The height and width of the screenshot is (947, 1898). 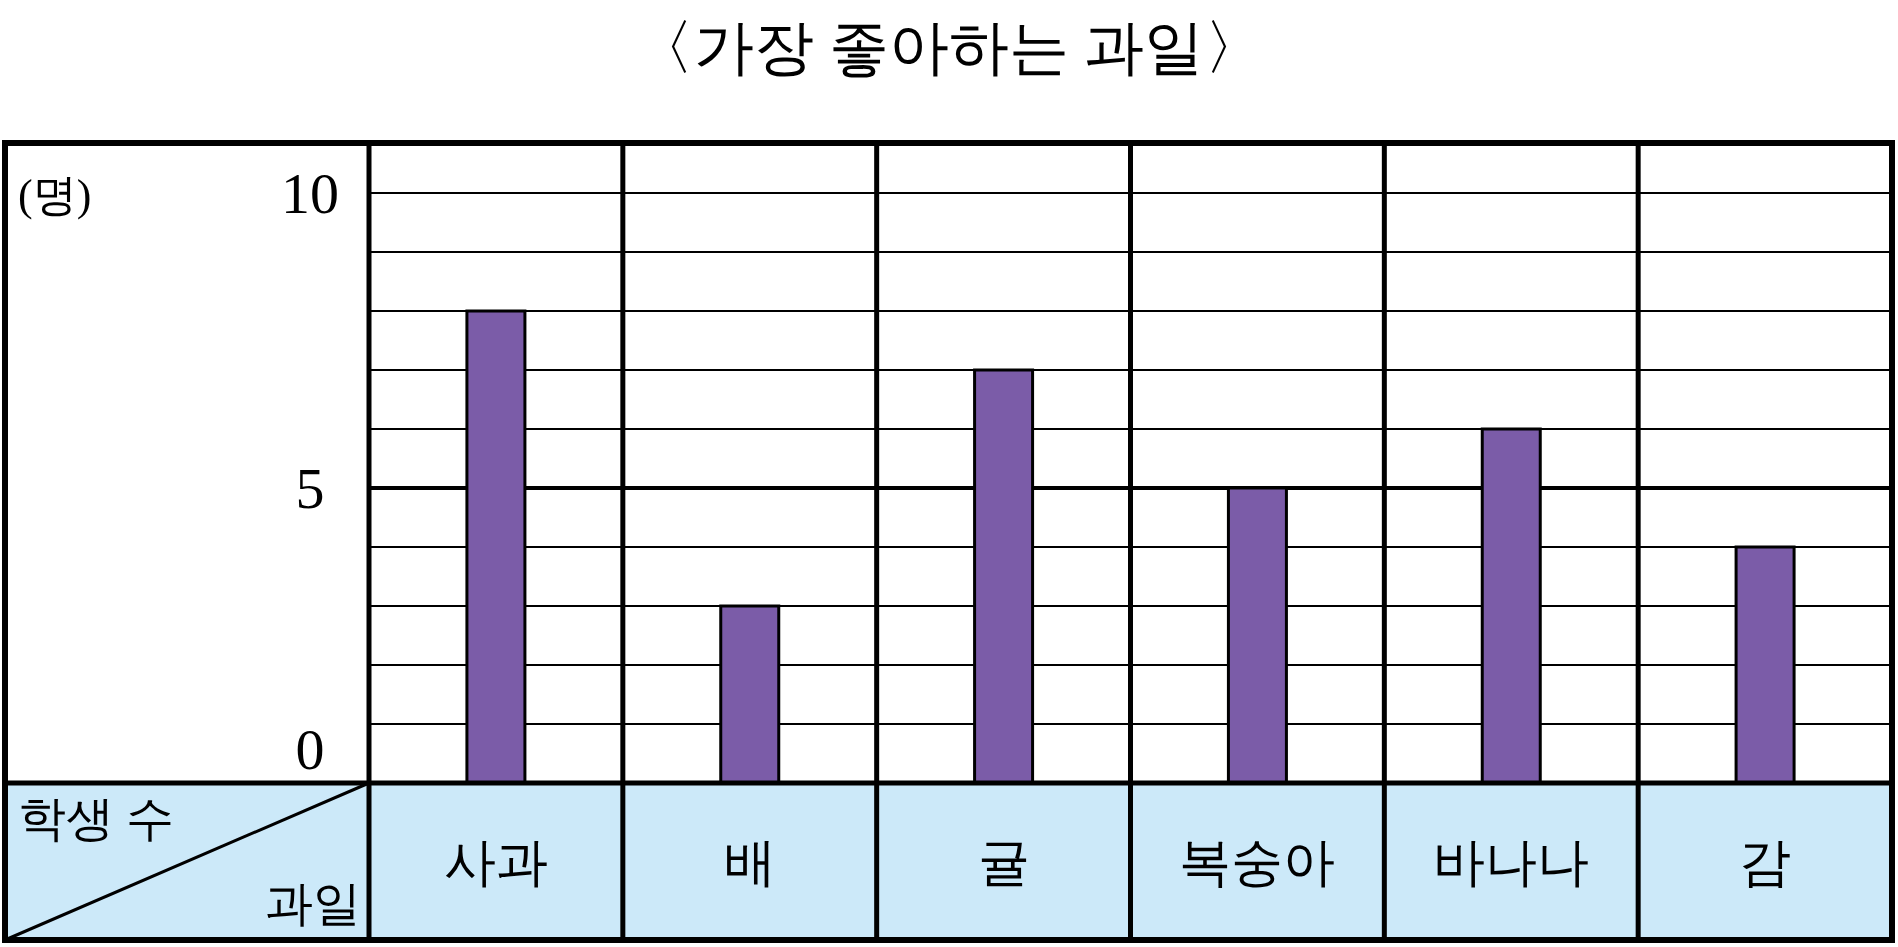 What do you see at coordinates (96, 818) in the screenshot?
I see `y-axis-title: 학생 수` at bounding box center [96, 818].